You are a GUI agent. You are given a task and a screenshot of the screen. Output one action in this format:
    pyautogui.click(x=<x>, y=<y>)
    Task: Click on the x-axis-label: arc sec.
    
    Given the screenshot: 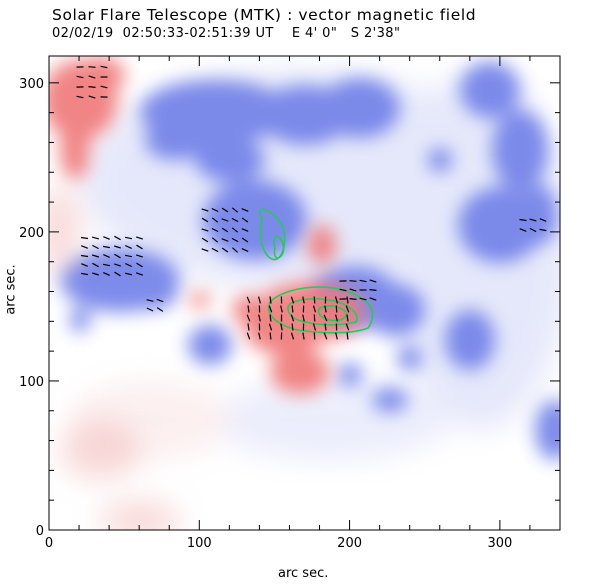 What is the action you would take?
    pyautogui.click(x=303, y=573)
    